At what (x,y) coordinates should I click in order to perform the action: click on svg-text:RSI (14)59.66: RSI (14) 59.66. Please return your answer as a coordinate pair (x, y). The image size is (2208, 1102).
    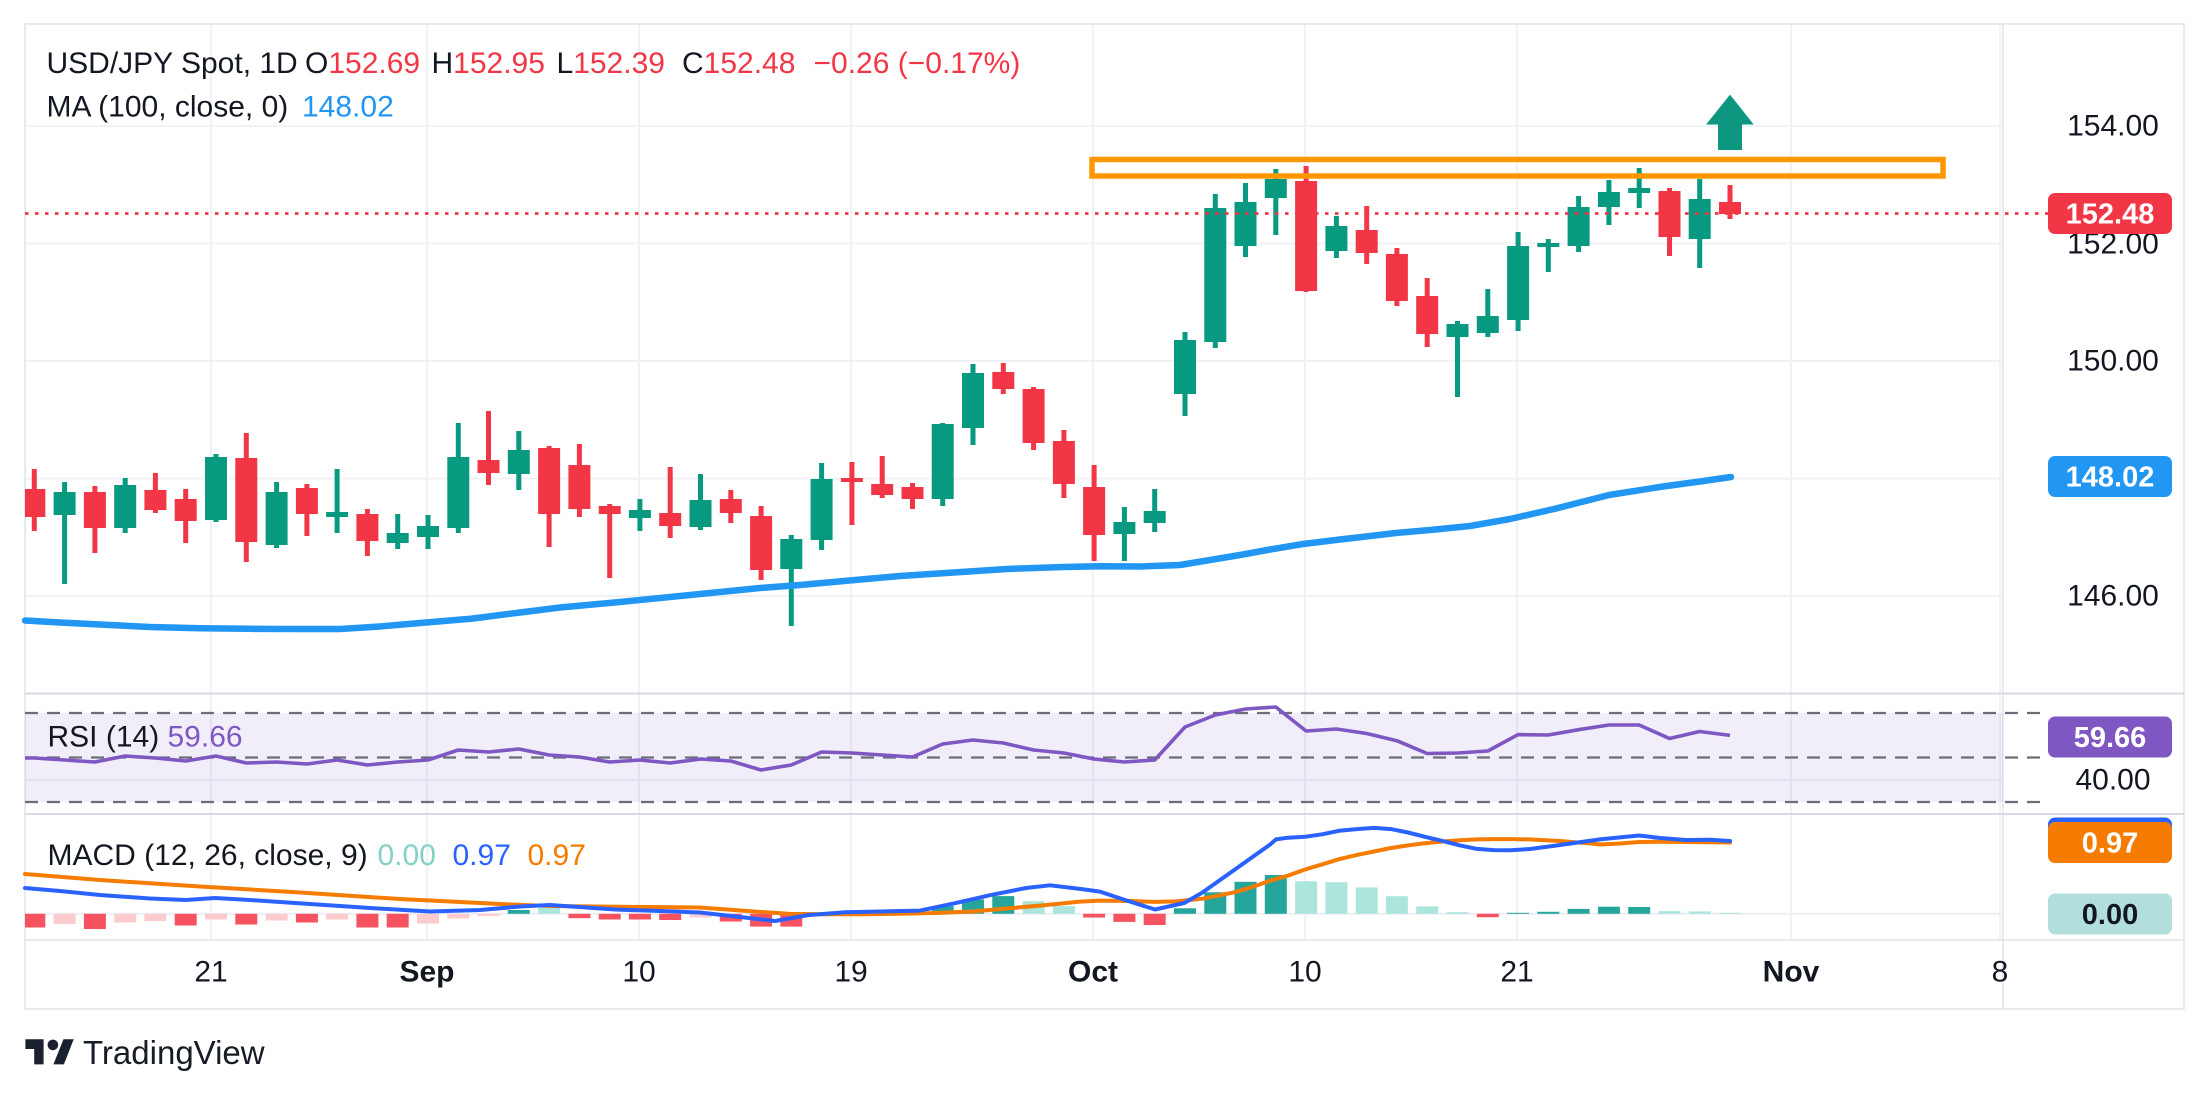
    Looking at the image, I should click on (145, 736).